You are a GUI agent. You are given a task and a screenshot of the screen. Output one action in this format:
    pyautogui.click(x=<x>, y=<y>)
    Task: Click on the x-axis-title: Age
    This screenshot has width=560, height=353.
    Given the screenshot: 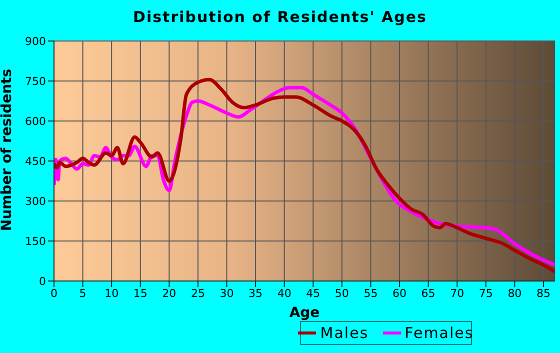 What is the action you would take?
    pyautogui.click(x=304, y=313)
    